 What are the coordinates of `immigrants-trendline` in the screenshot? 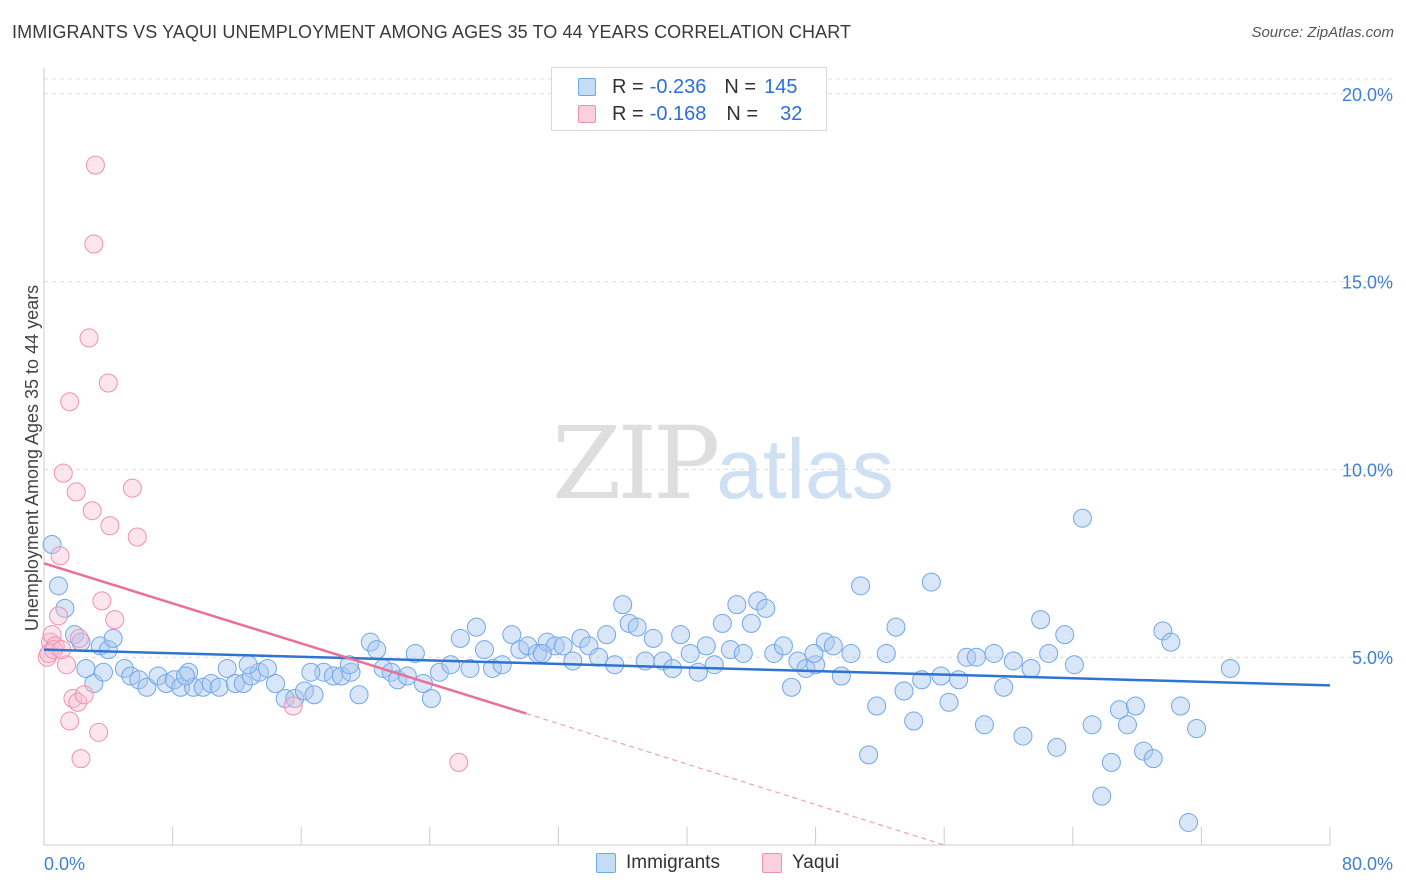 It's located at (687, 667).